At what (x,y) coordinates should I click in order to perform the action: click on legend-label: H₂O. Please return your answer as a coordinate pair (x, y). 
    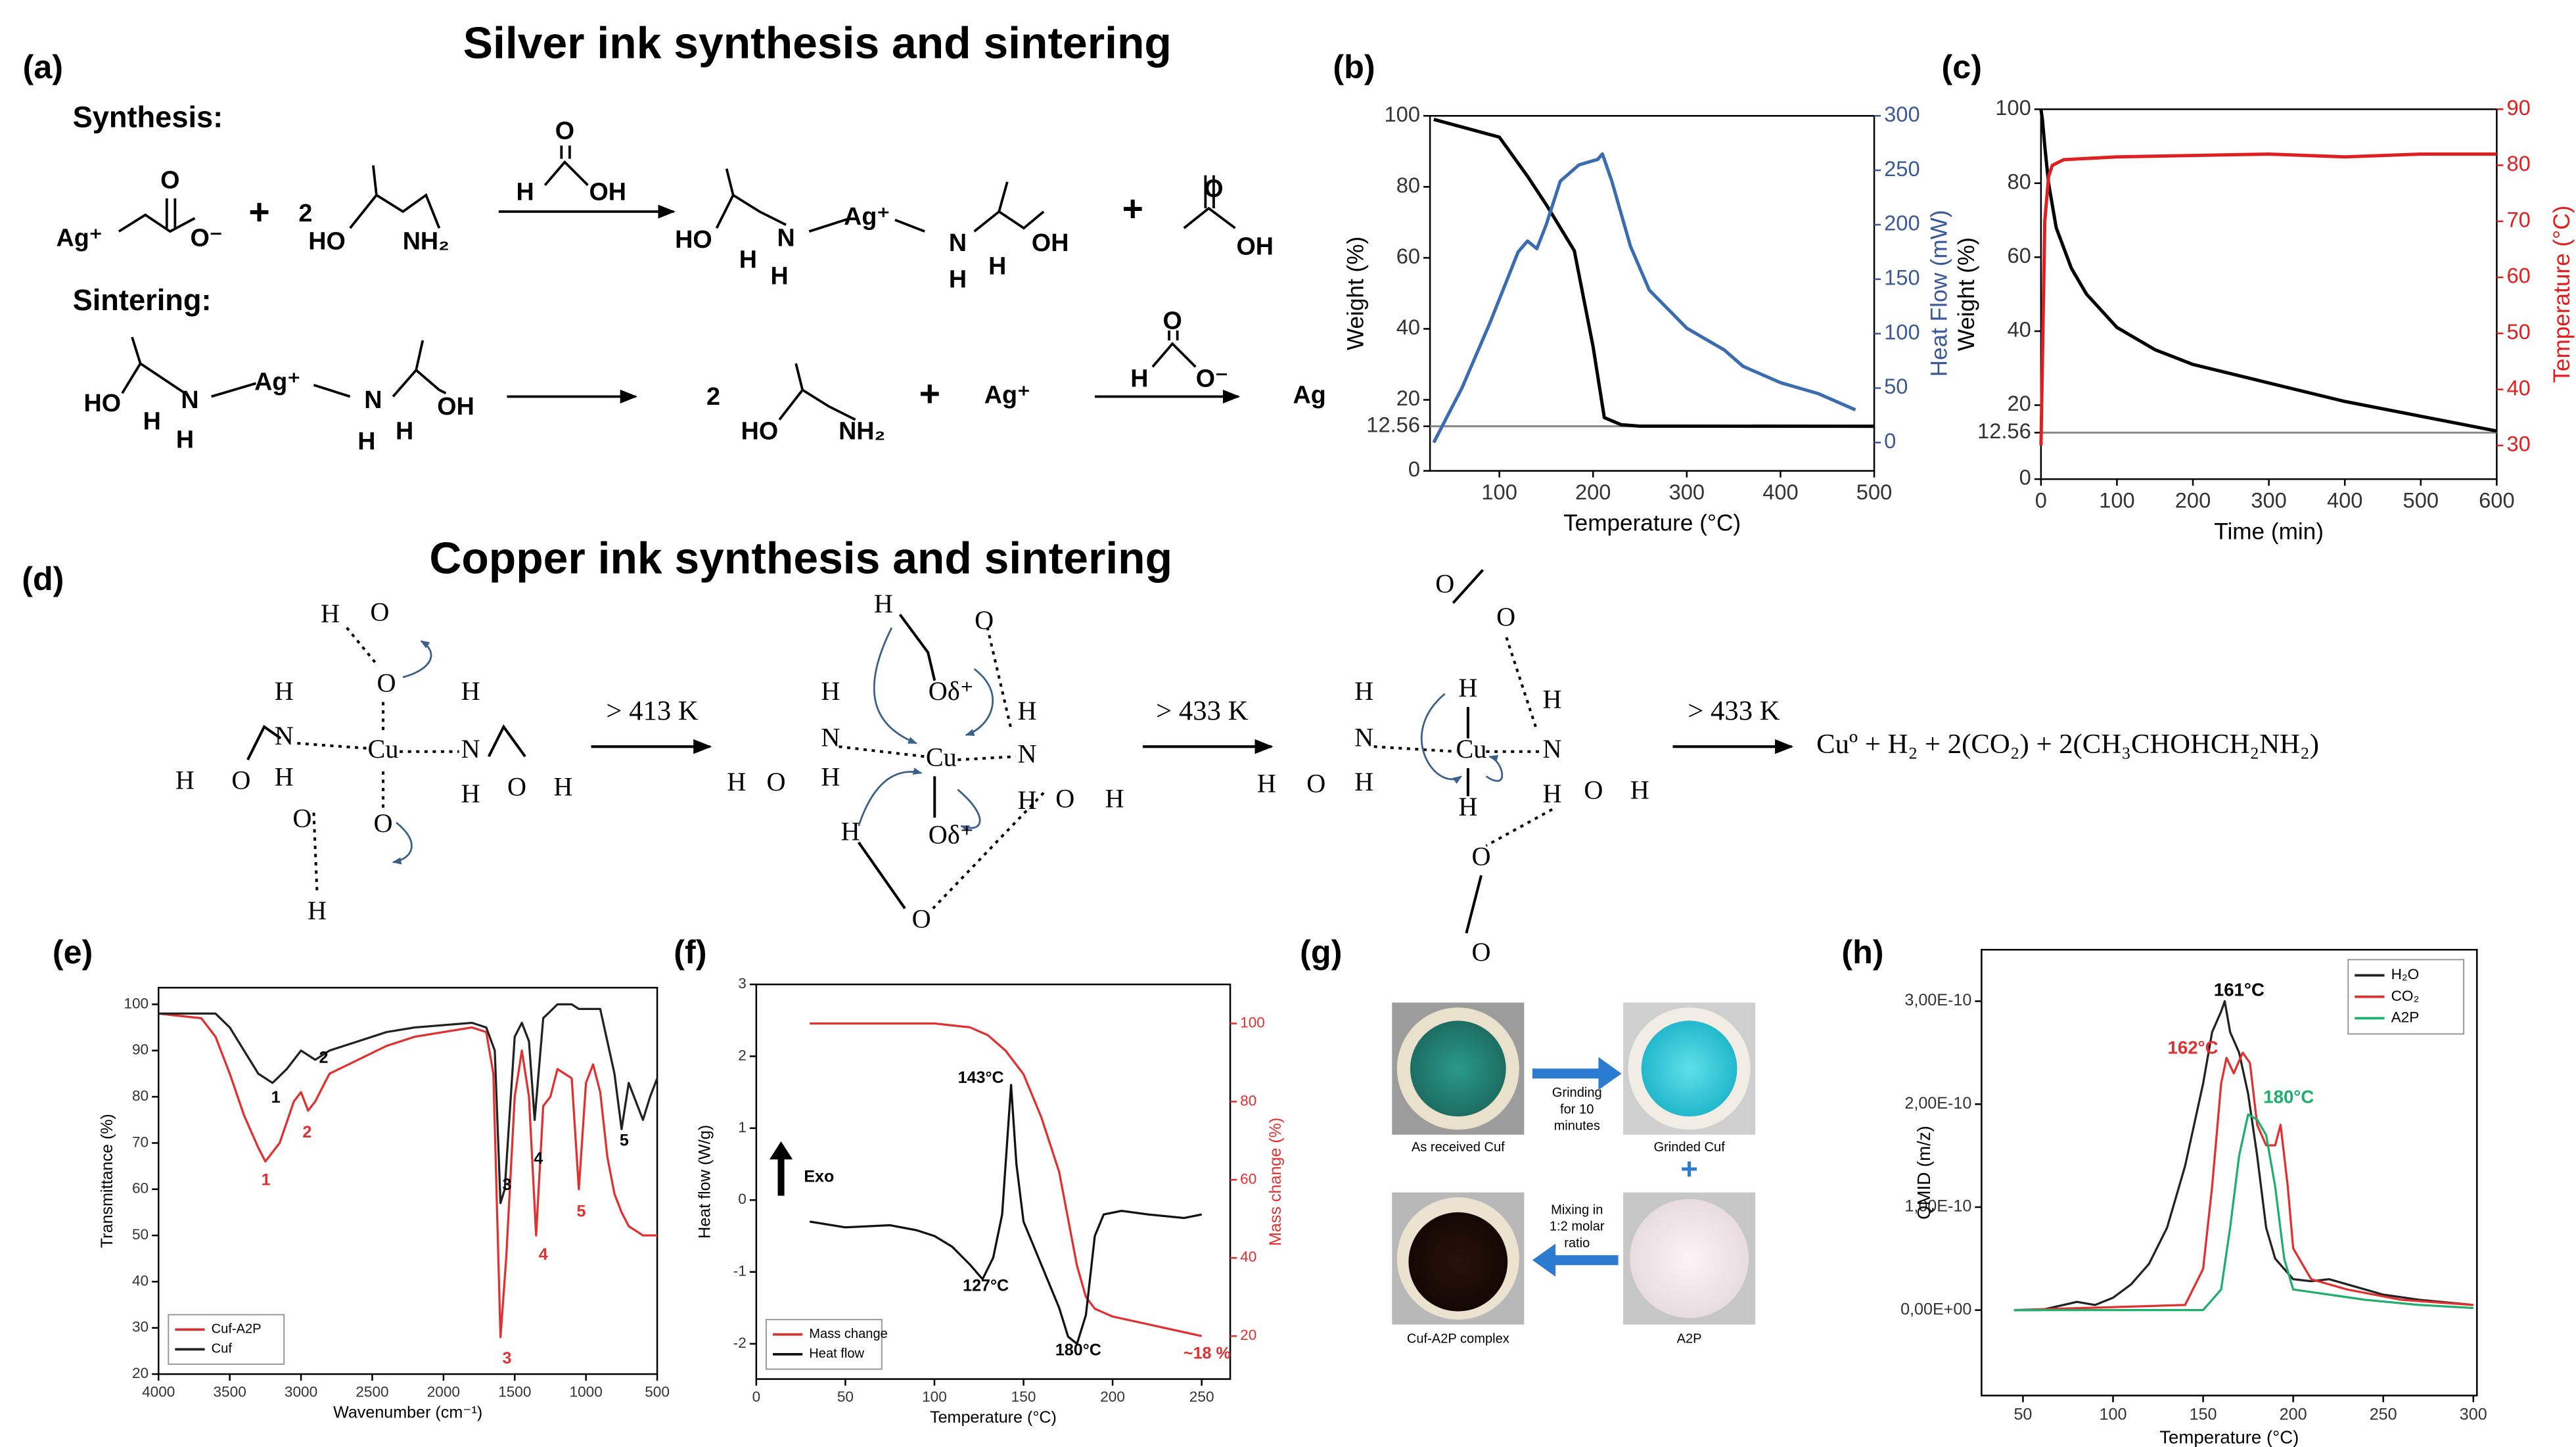
    Looking at the image, I should click on (2406, 974).